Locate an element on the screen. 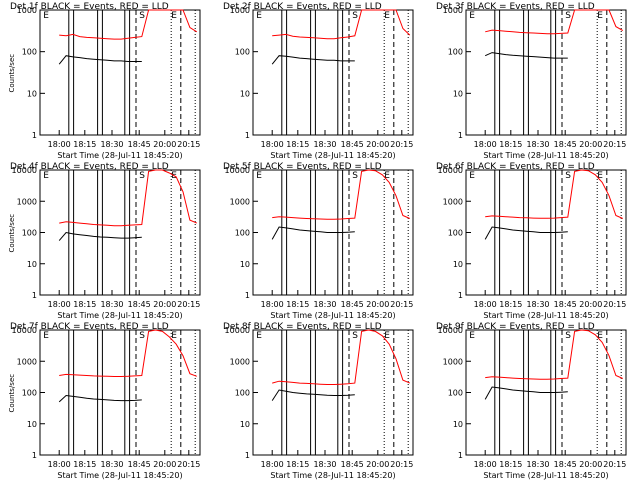 The width and height of the screenshot is (640, 480). panel-title: Det 8f BLACK = Events, RED = LLD is located at coordinates (302, 327).